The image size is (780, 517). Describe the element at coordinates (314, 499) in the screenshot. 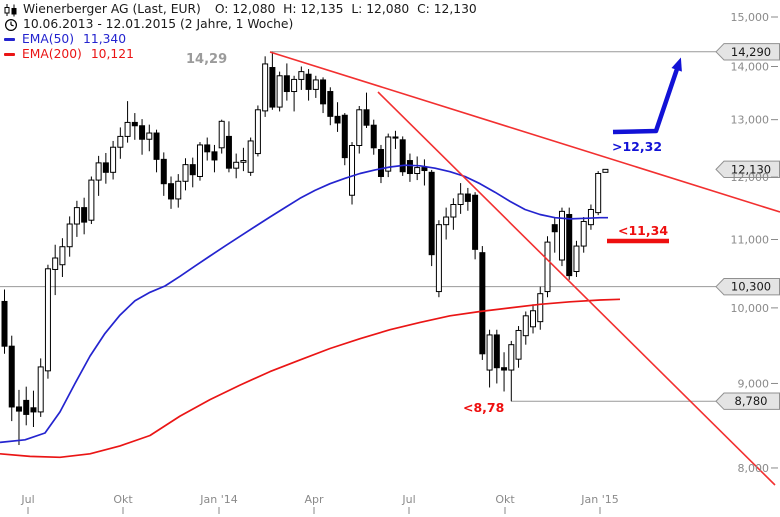

I see `x-tick-label: Apr` at that location.